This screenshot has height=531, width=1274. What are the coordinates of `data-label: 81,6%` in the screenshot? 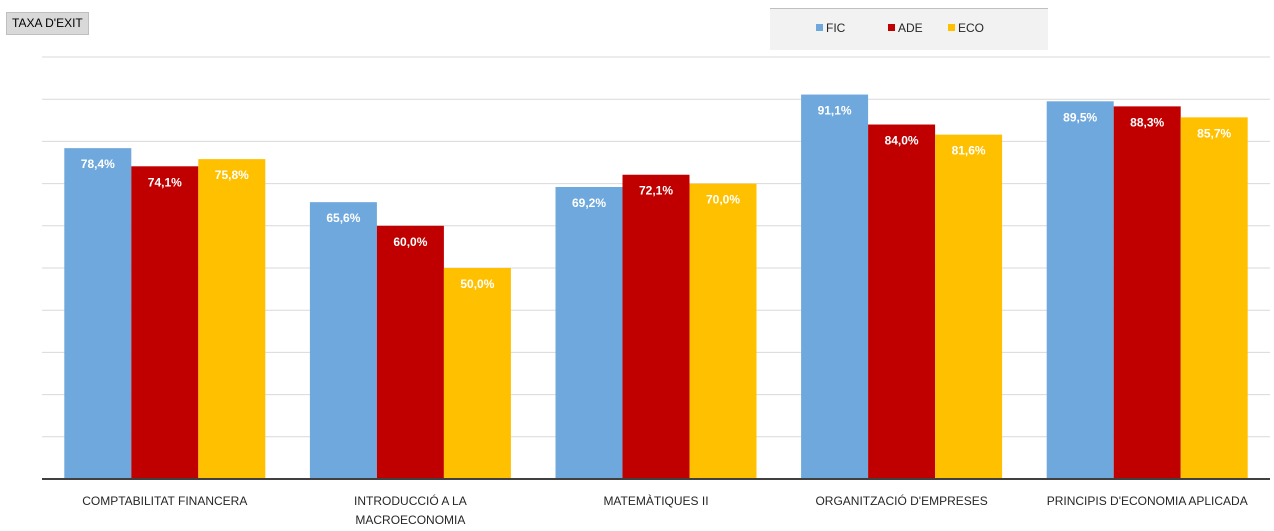 It's located at (969, 151).